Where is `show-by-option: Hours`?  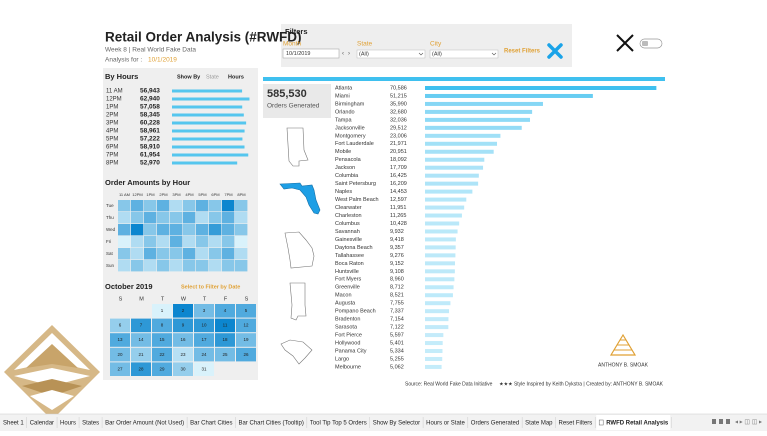 show-by-option: Hours is located at coordinates (236, 77).